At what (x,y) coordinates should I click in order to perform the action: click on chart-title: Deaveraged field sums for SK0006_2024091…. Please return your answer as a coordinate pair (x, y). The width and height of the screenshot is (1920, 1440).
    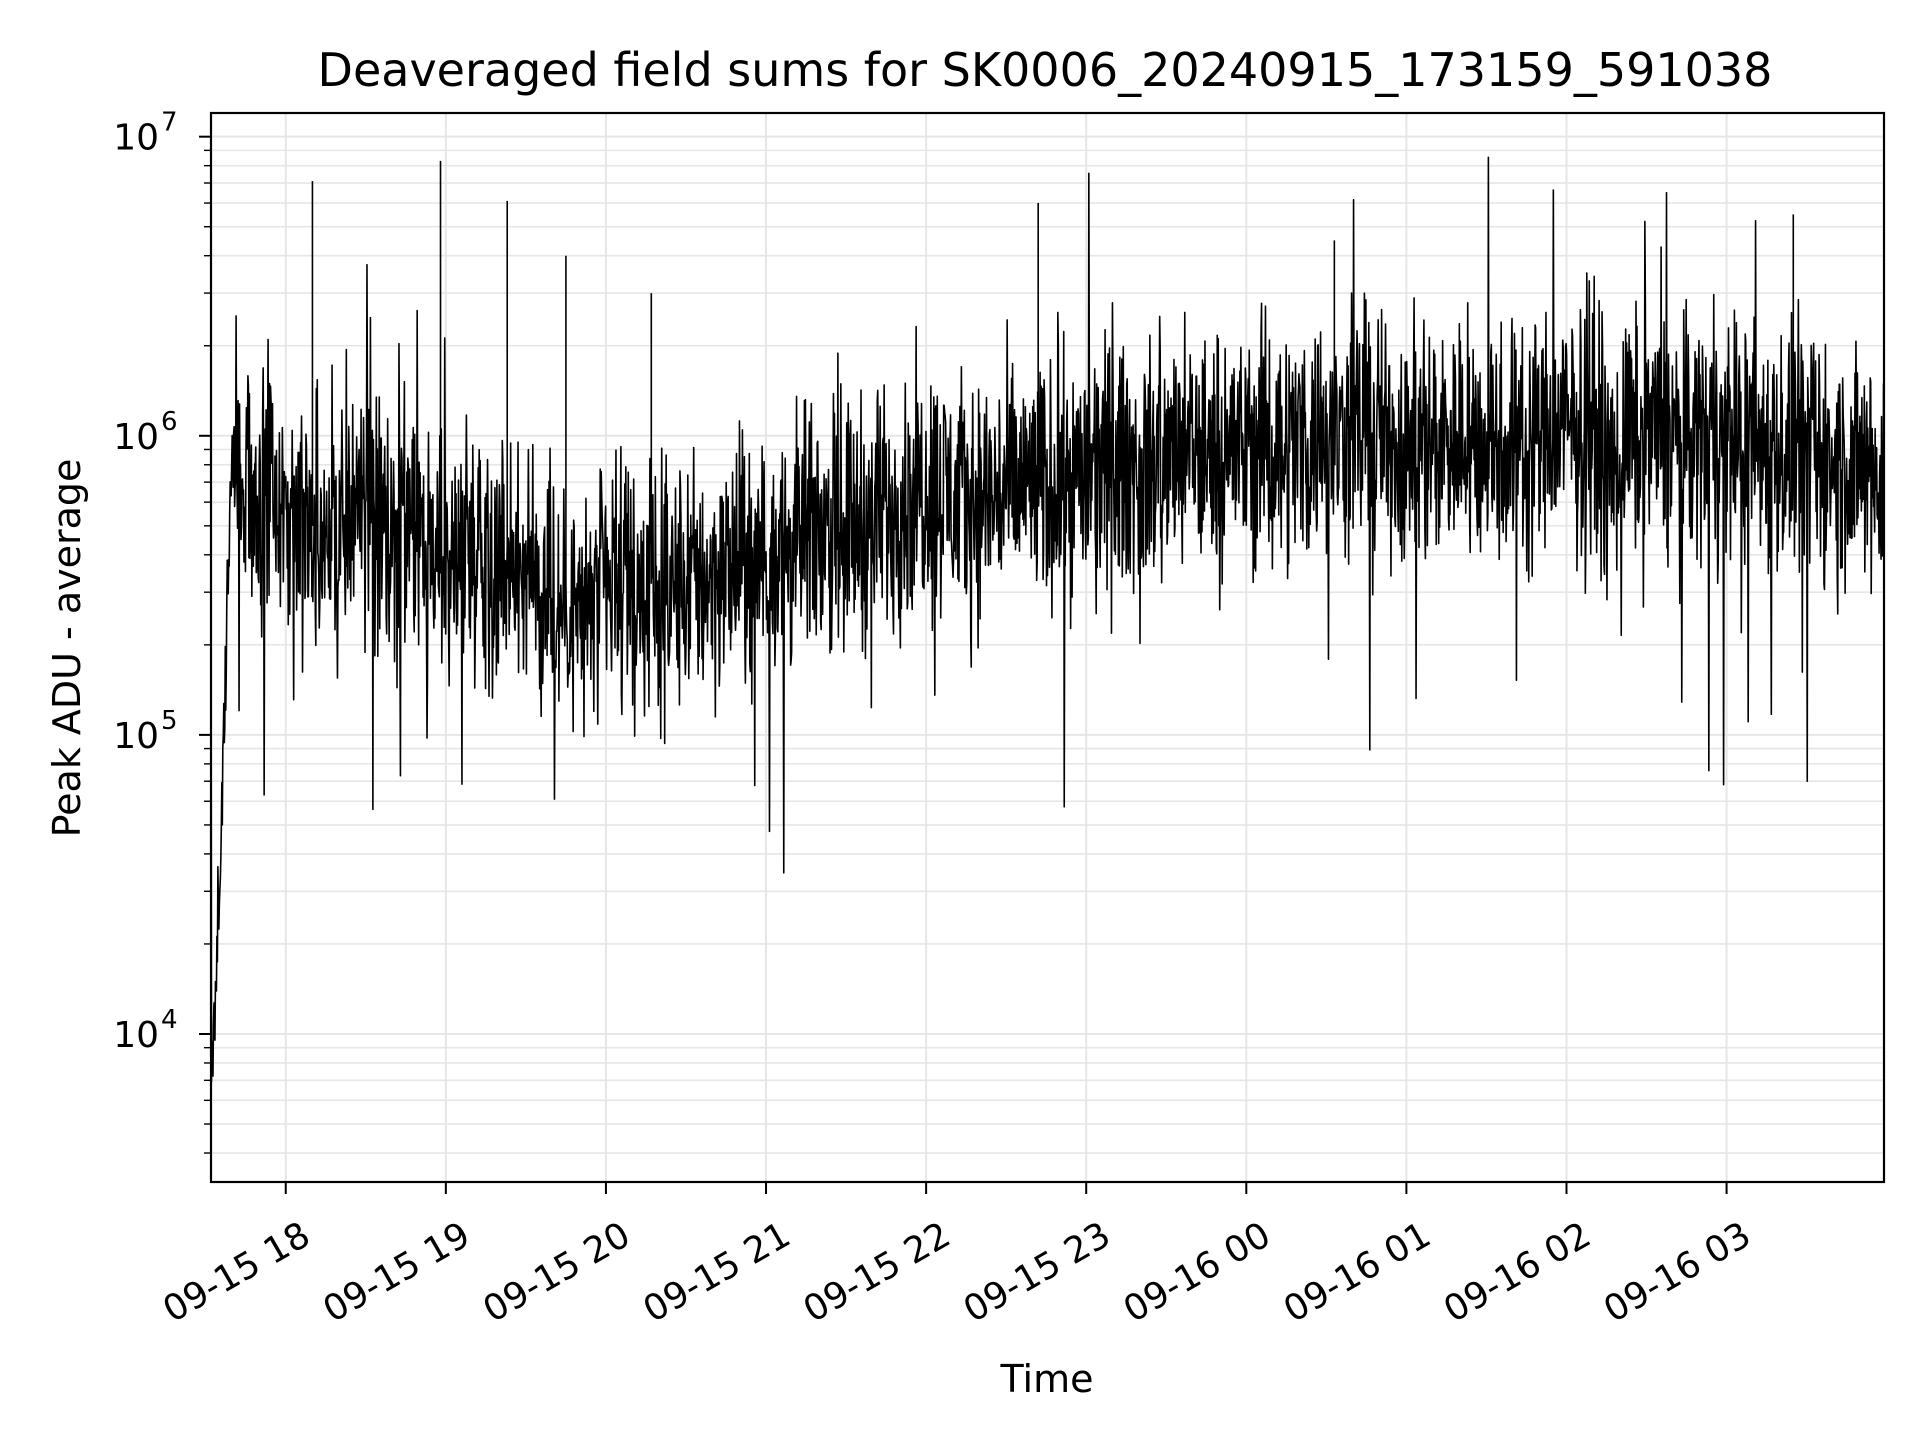
    Looking at the image, I should click on (1045, 70).